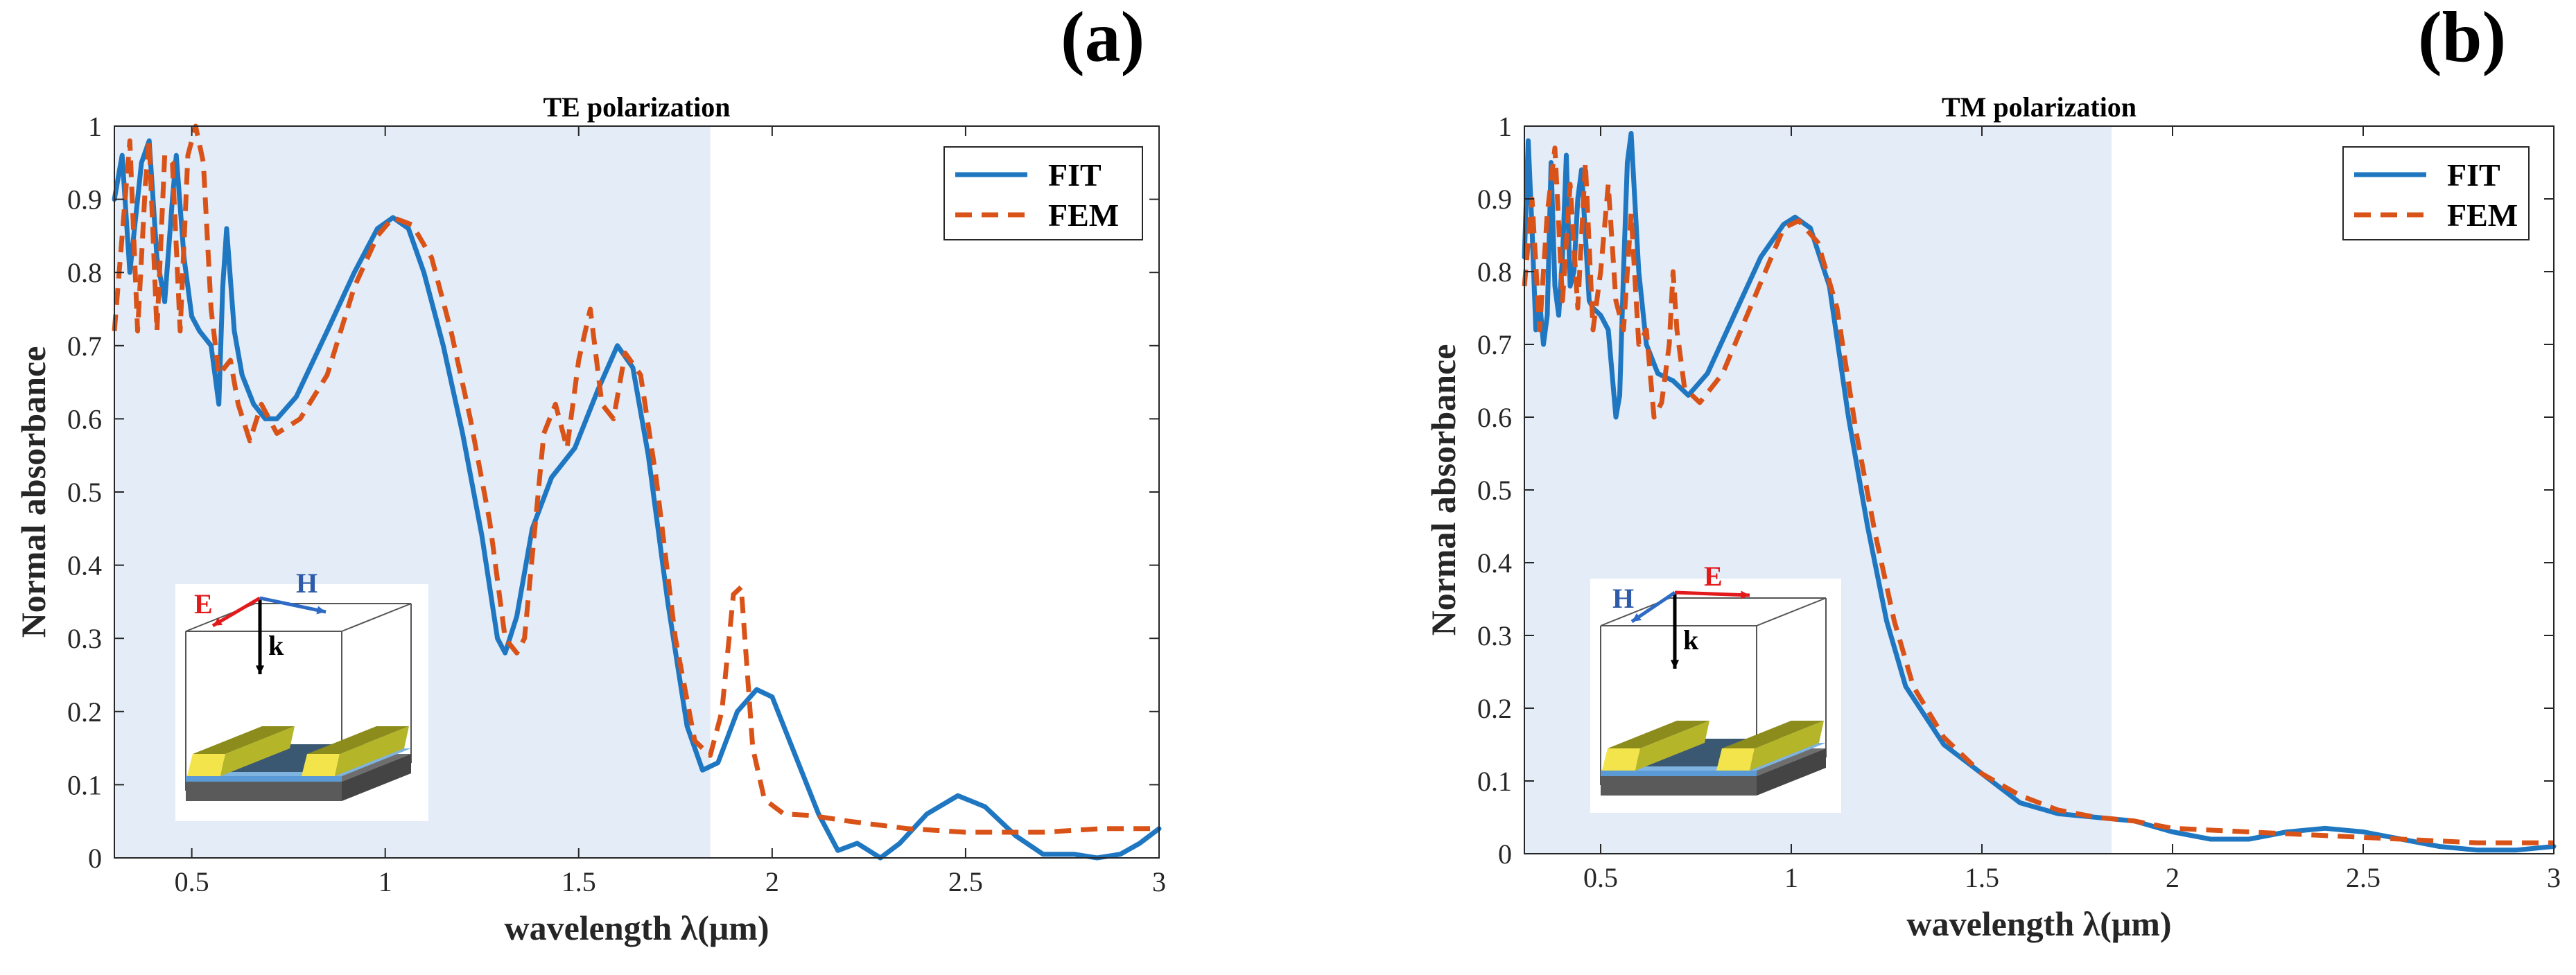  Describe the element at coordinates (2039, 107) in the screenshot. I see `chart-title: TM polarization` at that location.